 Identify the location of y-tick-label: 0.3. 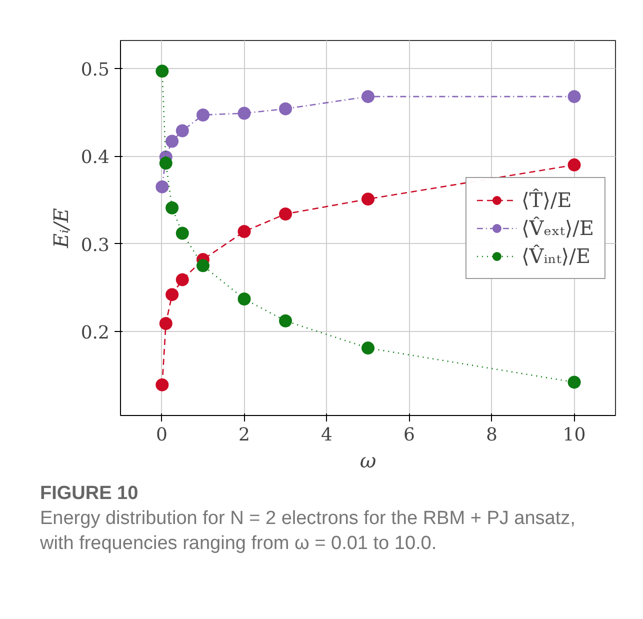
(95, 245).